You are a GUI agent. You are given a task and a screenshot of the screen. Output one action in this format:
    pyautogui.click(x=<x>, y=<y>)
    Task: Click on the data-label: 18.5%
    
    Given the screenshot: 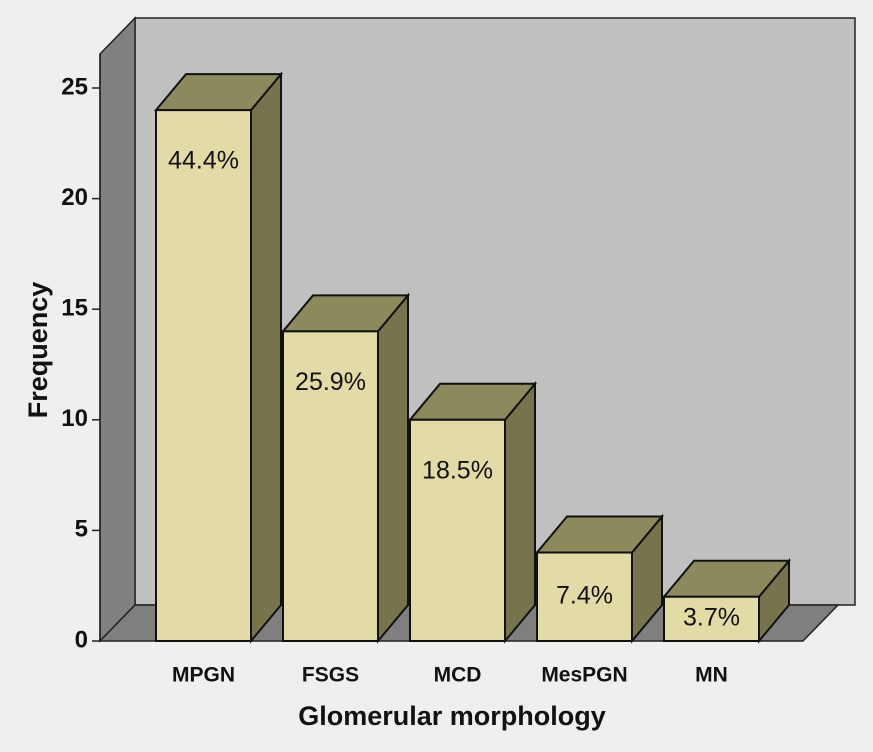 What is the action you would take?
    pyautogui.click(x=457, y=470)
    